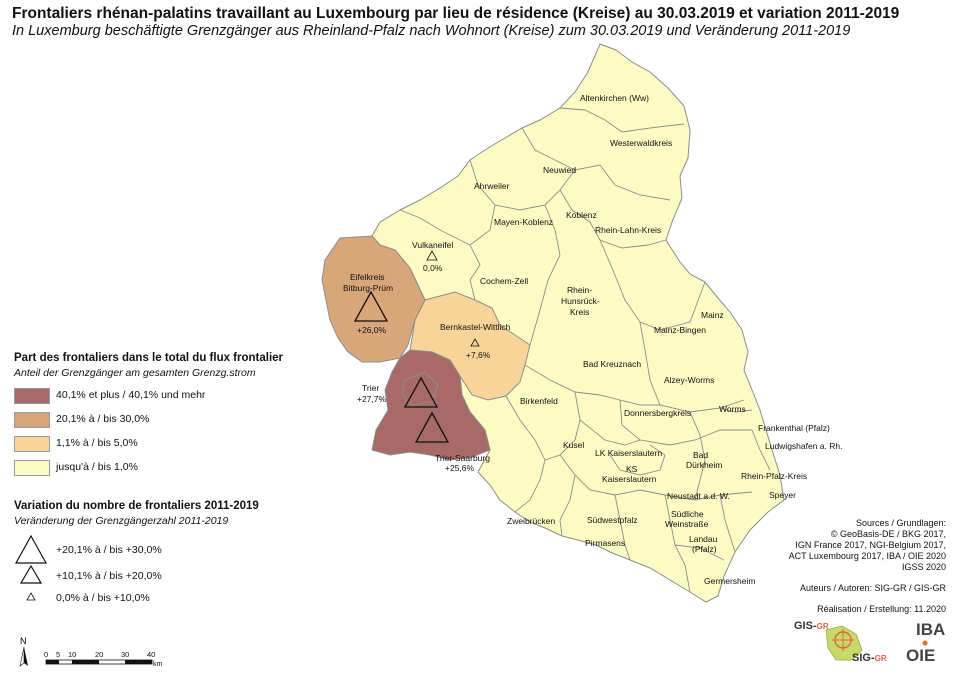  I want to click on label-suedliche-weinstrasse-1: Südliche, so click(687, 514).